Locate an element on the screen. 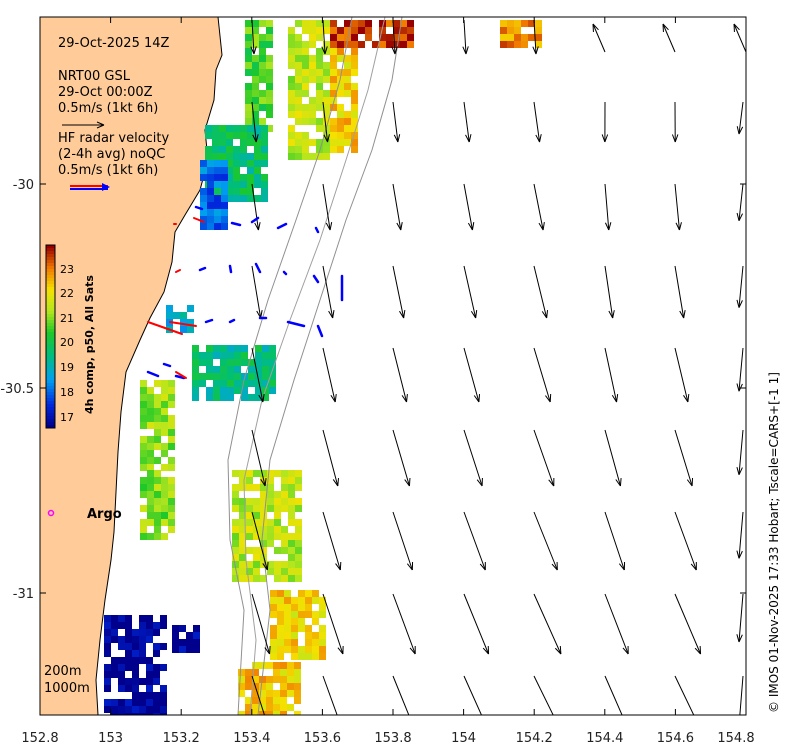  argo-label: Argo is located at coordinates (104, 514).